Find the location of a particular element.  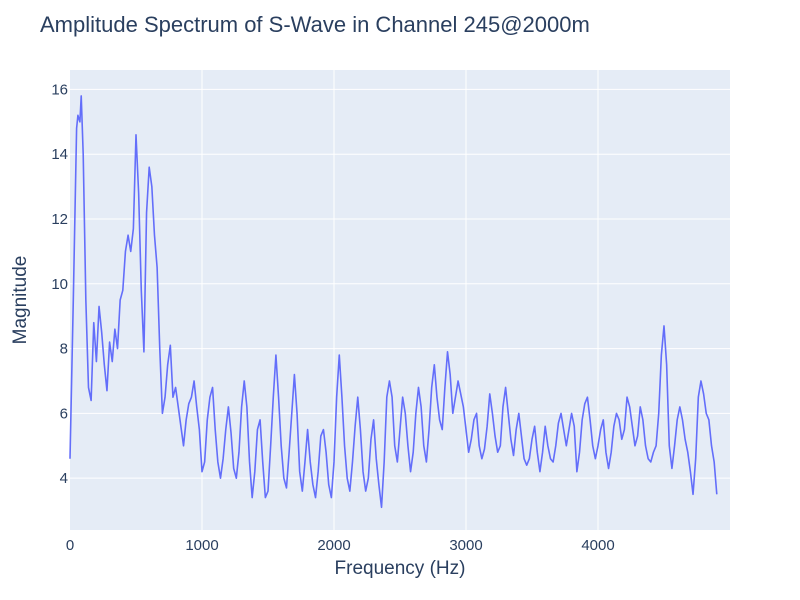

x-tick-label: 0 is located at coordinates (70, 545).